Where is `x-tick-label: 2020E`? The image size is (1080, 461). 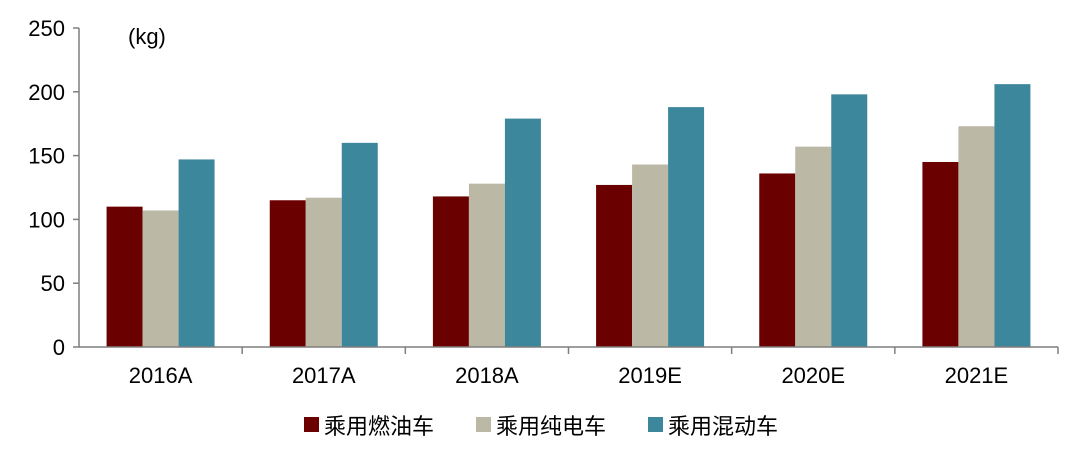 x-tick-label: 2020E is located at coordinates (813, 375).